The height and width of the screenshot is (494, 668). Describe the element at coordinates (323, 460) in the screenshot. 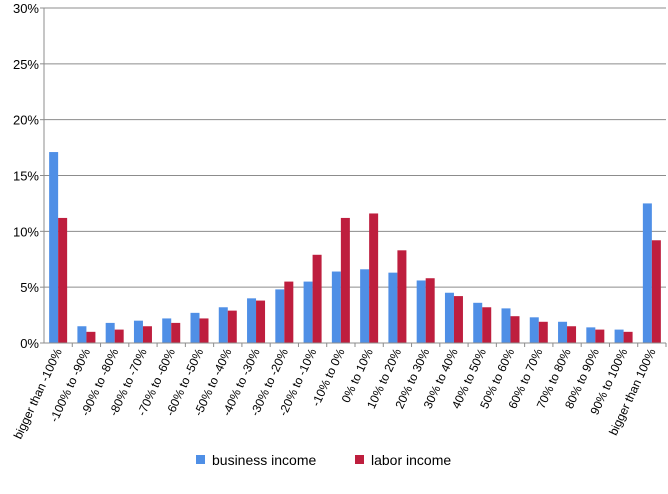

I see `legend: business income labor income` at that location.